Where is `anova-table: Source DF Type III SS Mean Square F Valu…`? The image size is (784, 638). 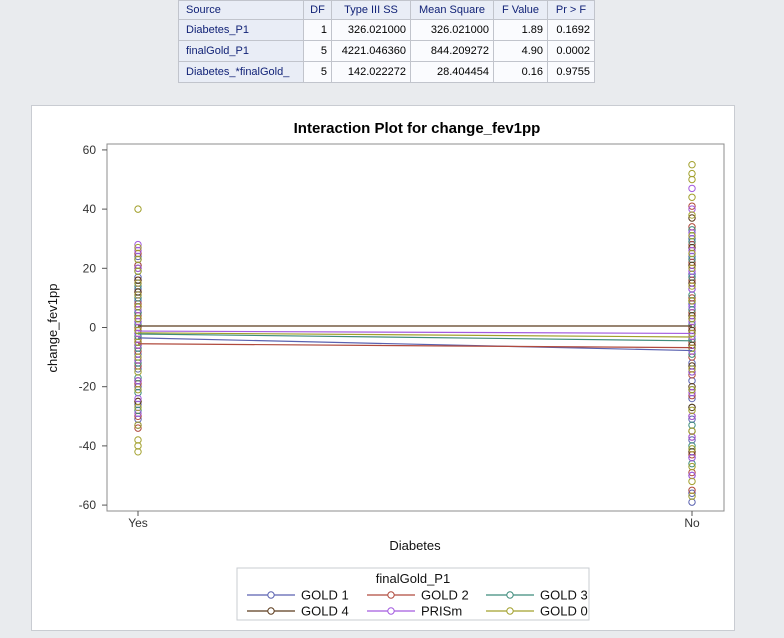
anova-table: Source DF Type III SS Mean Square F Valu… is located at coordinates (386, 41).